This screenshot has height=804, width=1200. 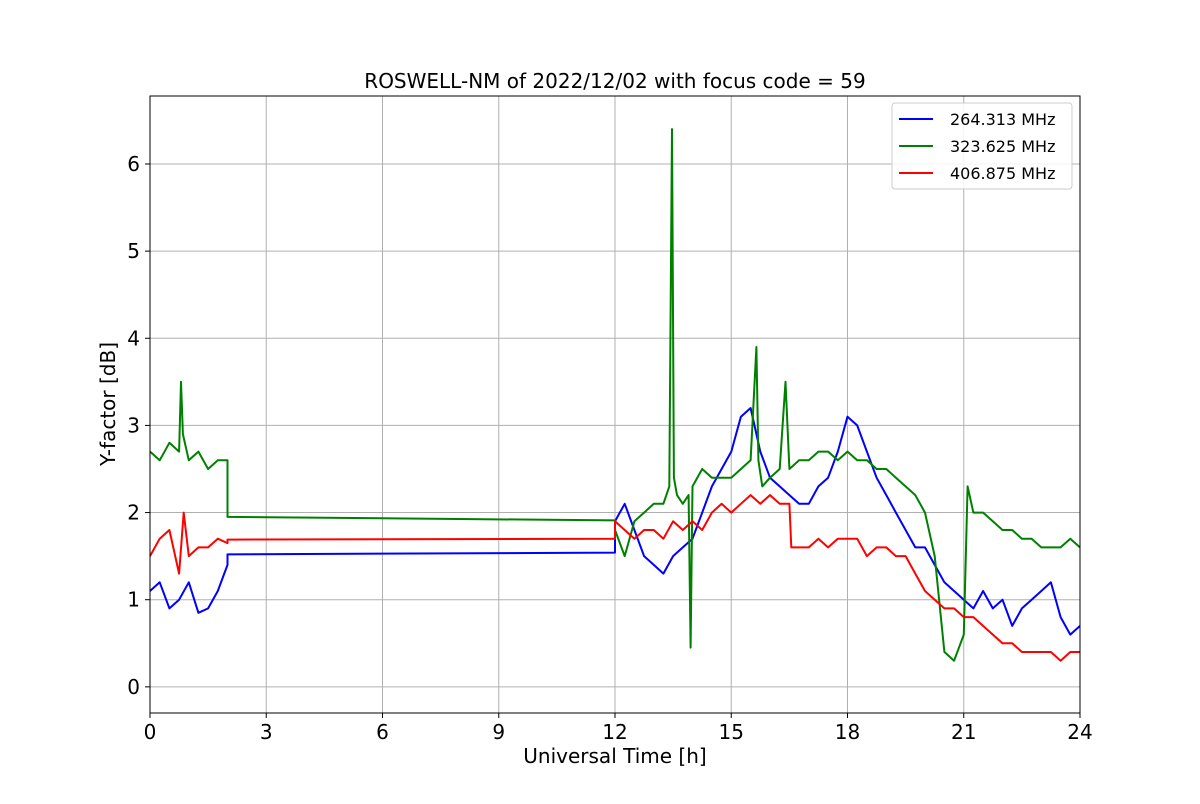 I want to click on legend: 264.313 MHz 323.625 MHz 406.875 MHz, so click(x=982, y=146).